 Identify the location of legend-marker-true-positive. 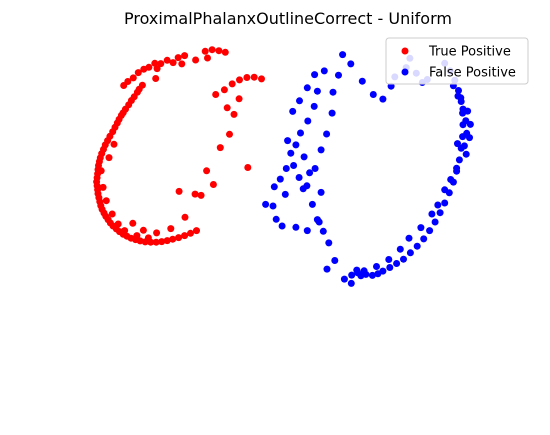
(405, 51).